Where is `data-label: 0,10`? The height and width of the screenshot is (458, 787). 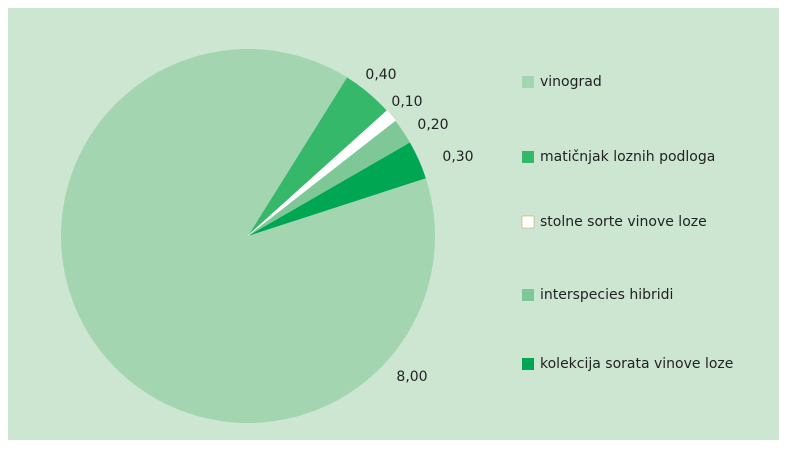 data-label: 0,10 is located at coordinates (406, 102).